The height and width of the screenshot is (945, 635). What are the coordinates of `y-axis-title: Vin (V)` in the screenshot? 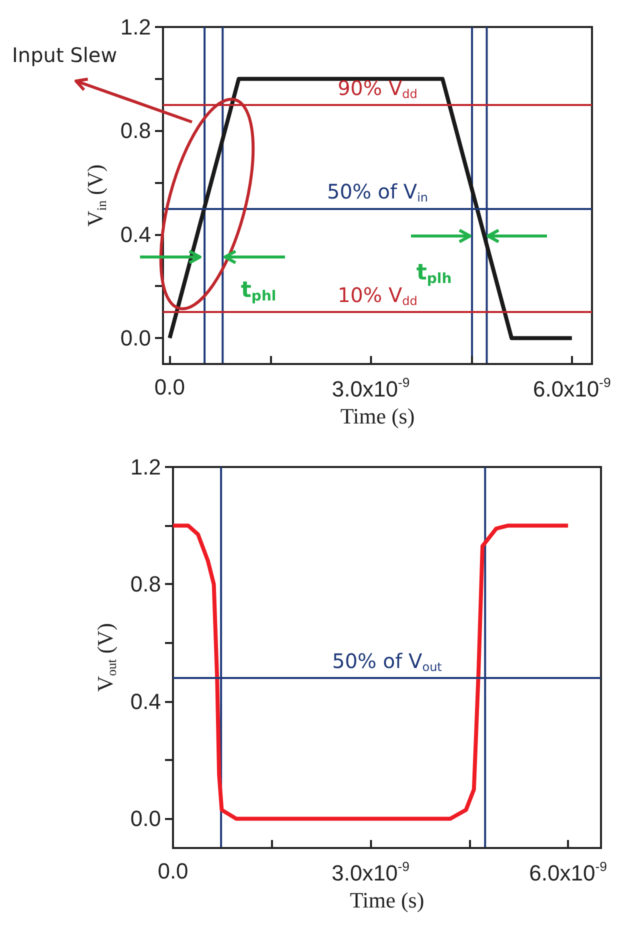 It's located at (95, 195).